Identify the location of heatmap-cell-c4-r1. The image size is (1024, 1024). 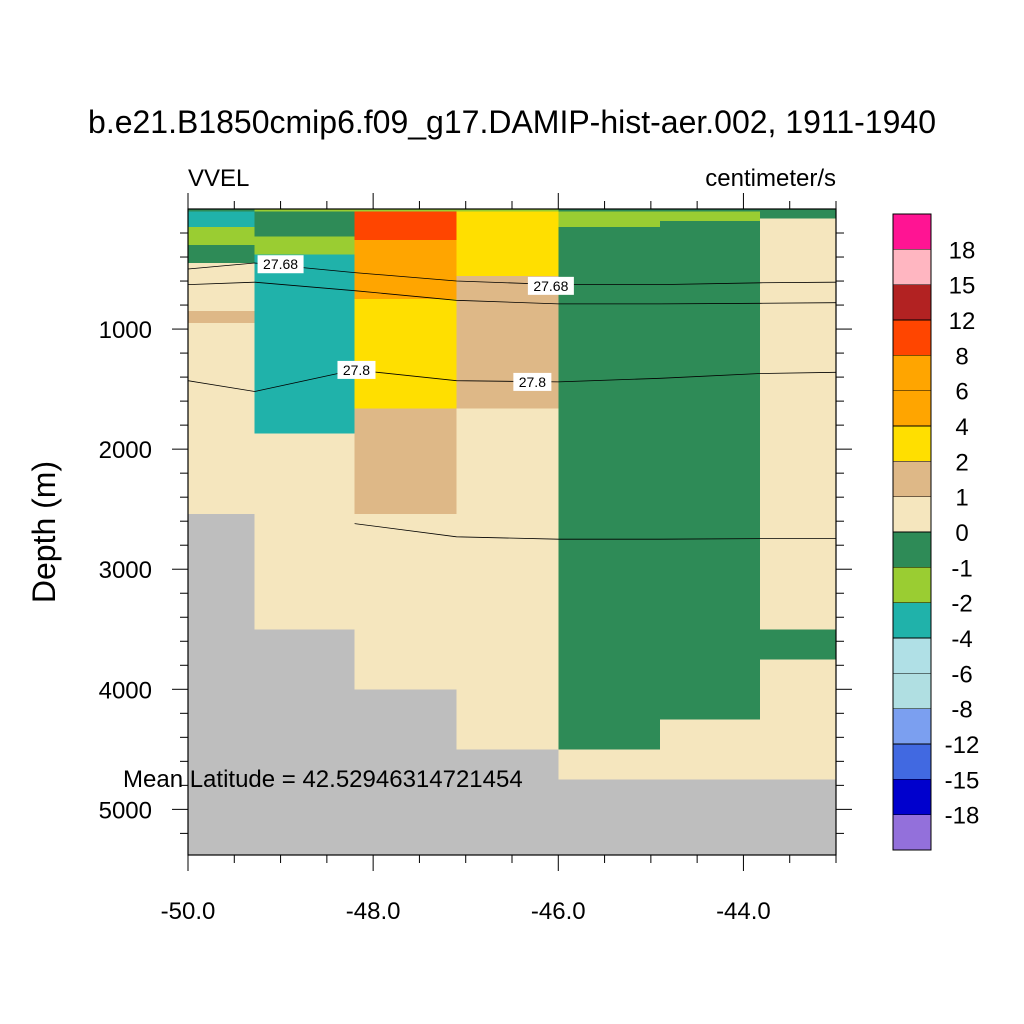
(609, 219).